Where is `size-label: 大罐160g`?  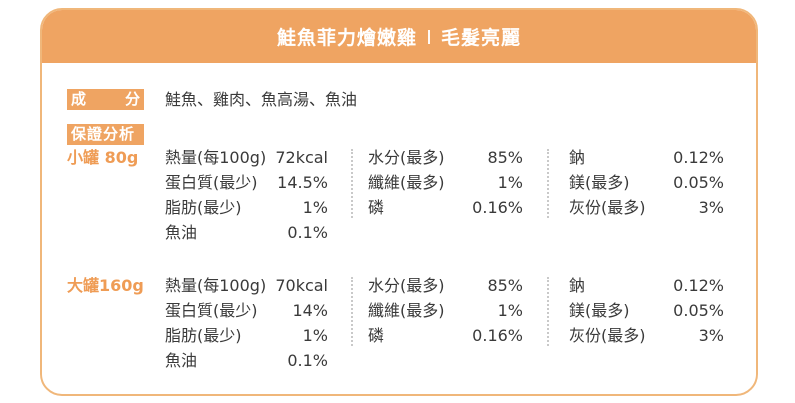 size-label: 大罐160g is located at coordinates (105, 285).